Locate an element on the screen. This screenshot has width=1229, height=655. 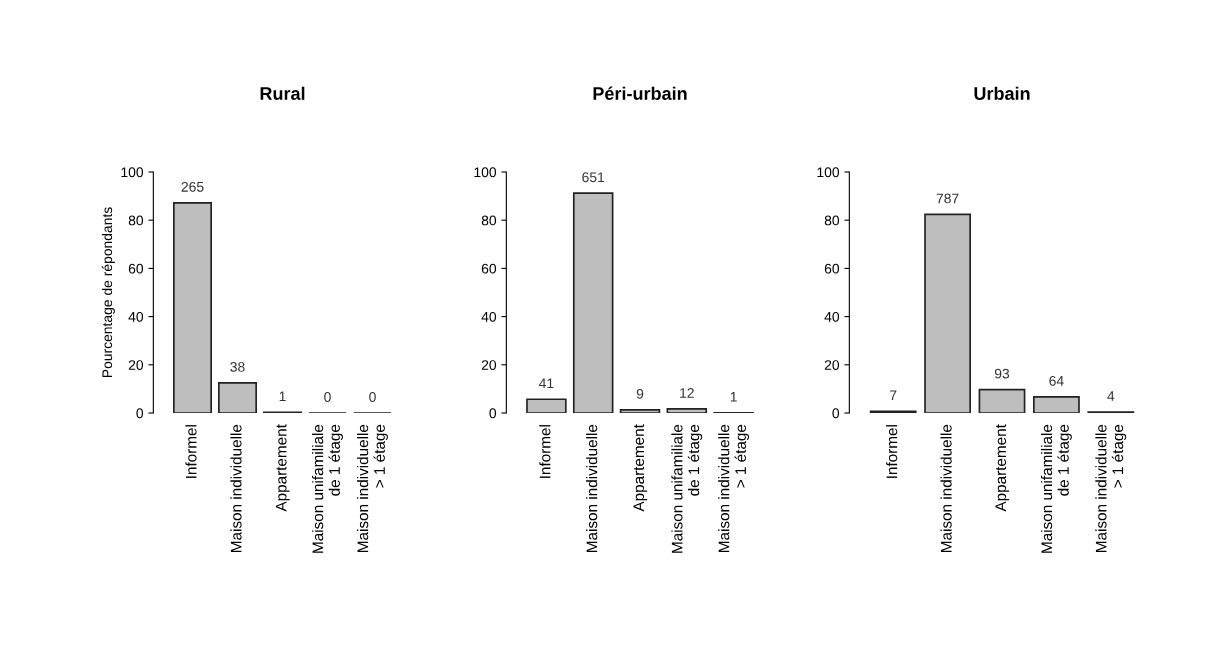
annotation: 7 is located at coordinates (893, 395).